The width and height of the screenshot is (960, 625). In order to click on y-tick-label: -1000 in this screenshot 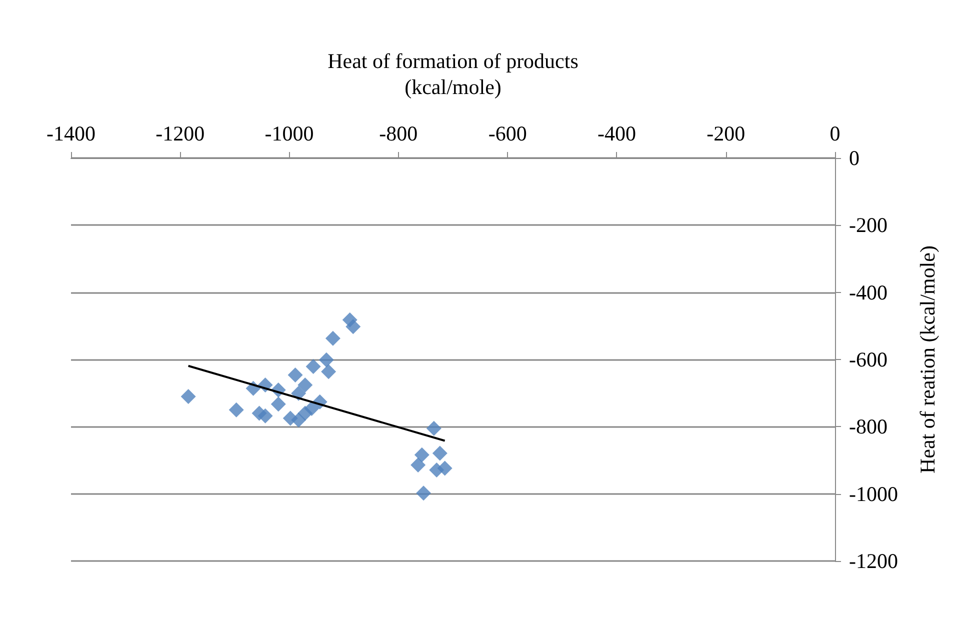, I will do `click(873, 494)`.